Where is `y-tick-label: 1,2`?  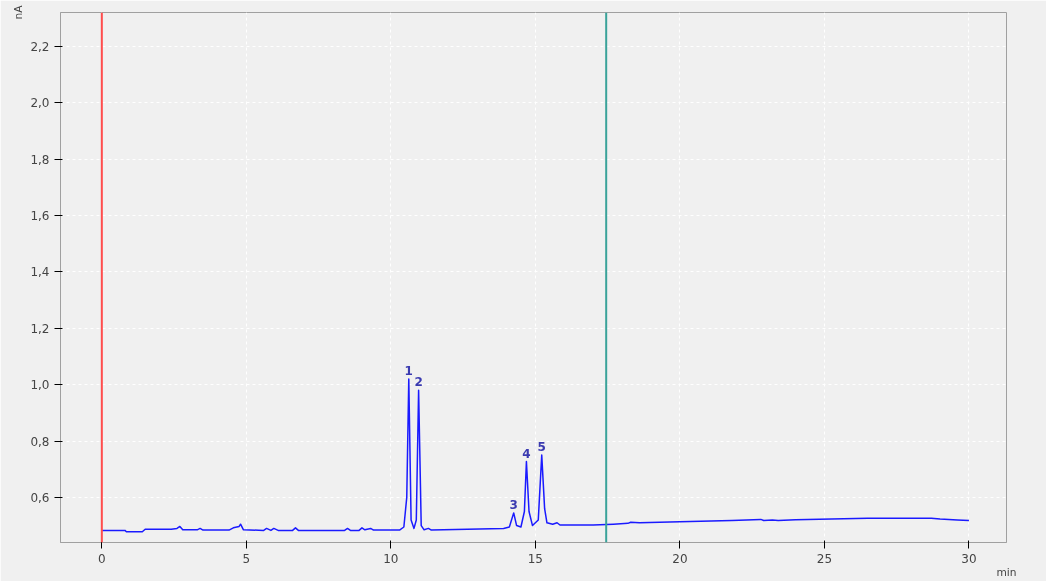 y-tick-label: 1,2 is located at coordinates (40, 328).